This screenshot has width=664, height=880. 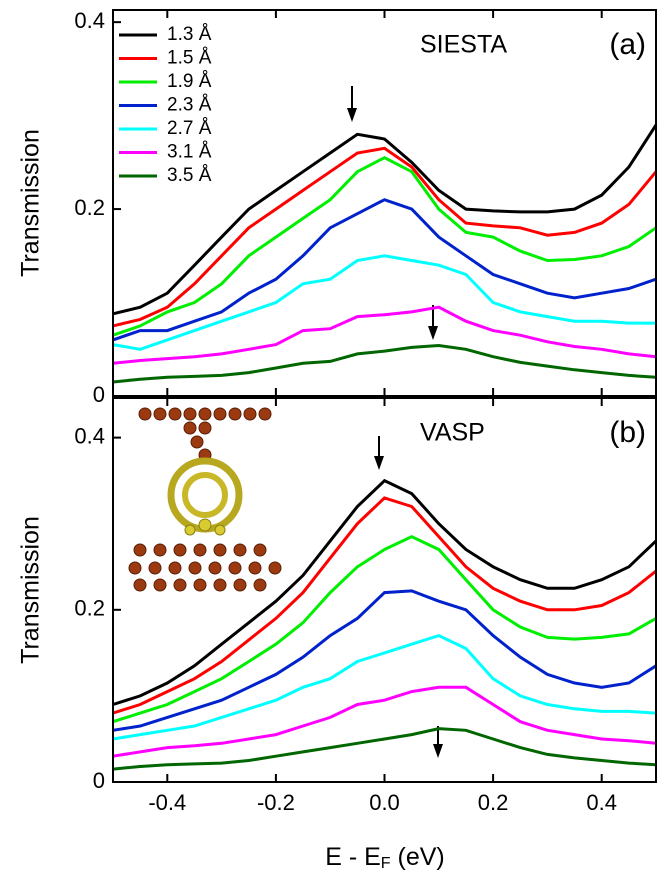 What do you see at coordinates (189, 152) in the screenshot?
I see `legend-label: 3.1 Å` at bounding box center [189, 152].